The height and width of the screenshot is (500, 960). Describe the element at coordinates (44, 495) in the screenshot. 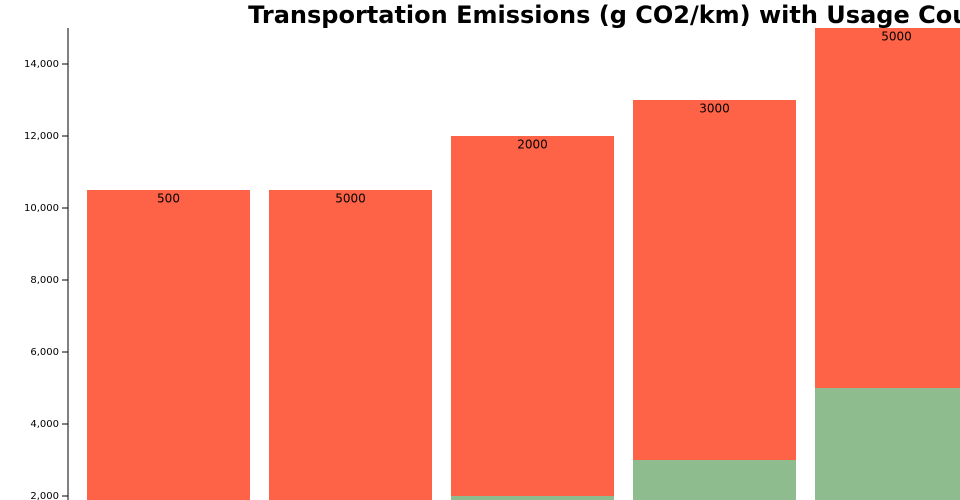

I see `y-tick-label: 2,000` at that location.